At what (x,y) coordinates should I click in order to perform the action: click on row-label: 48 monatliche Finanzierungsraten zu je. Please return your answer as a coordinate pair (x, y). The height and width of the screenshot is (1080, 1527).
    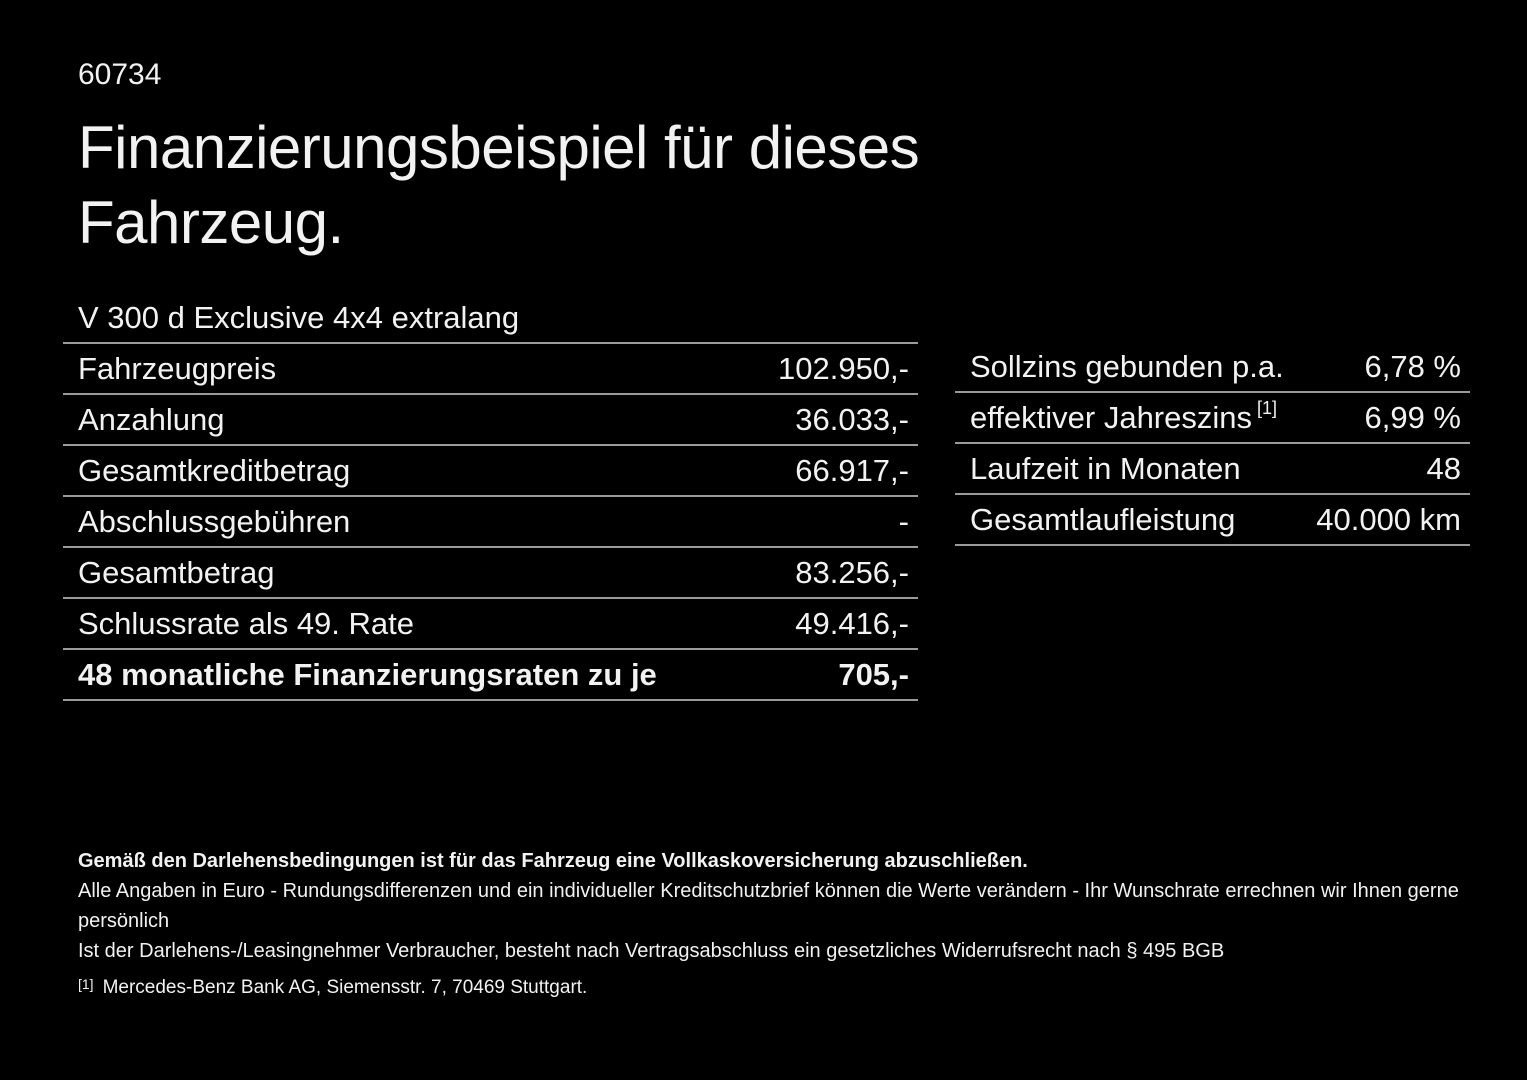
    Looking at the image, I should click on (367, 674).